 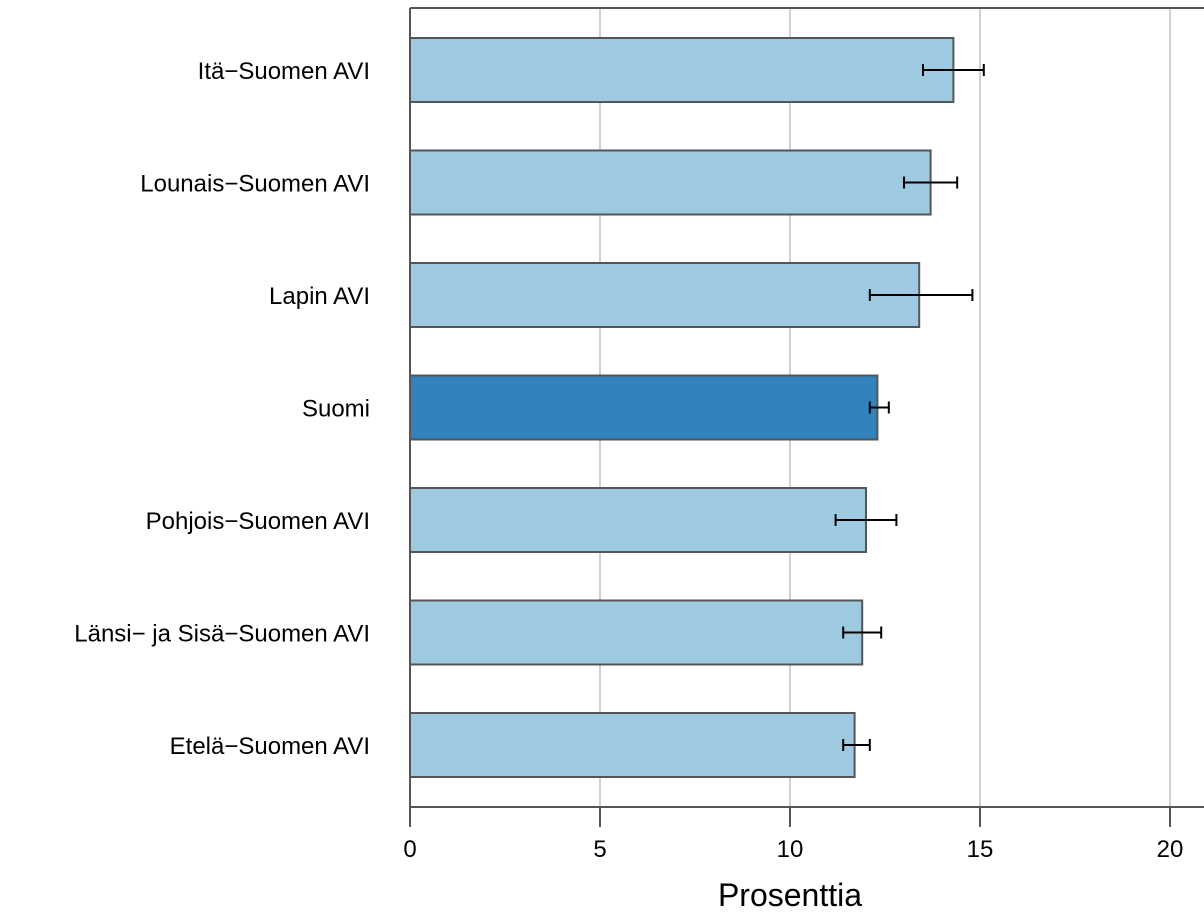 What do you see at coordinates (409, 849) in the screenshot?
I see `x-tick-label: 0` at bounding box center [409, 849].